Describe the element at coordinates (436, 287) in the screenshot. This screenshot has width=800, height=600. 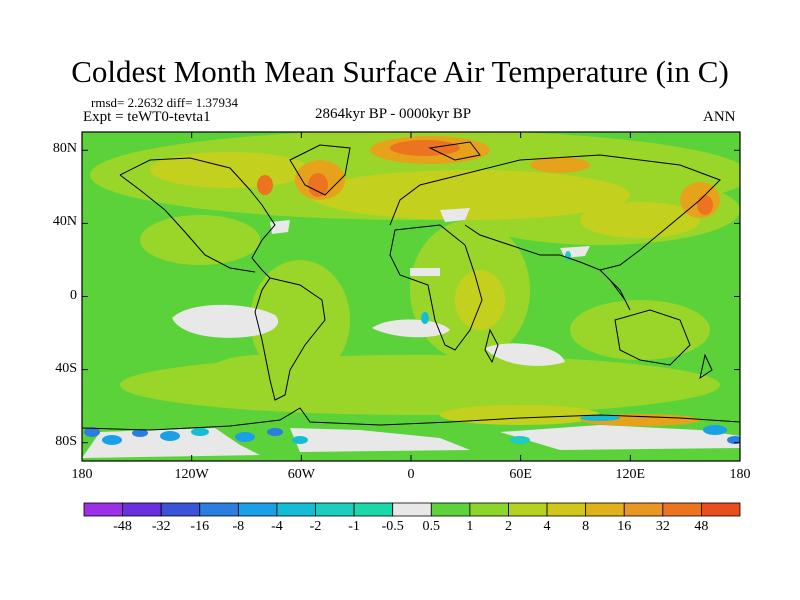
I see `africa-coast` at that location.